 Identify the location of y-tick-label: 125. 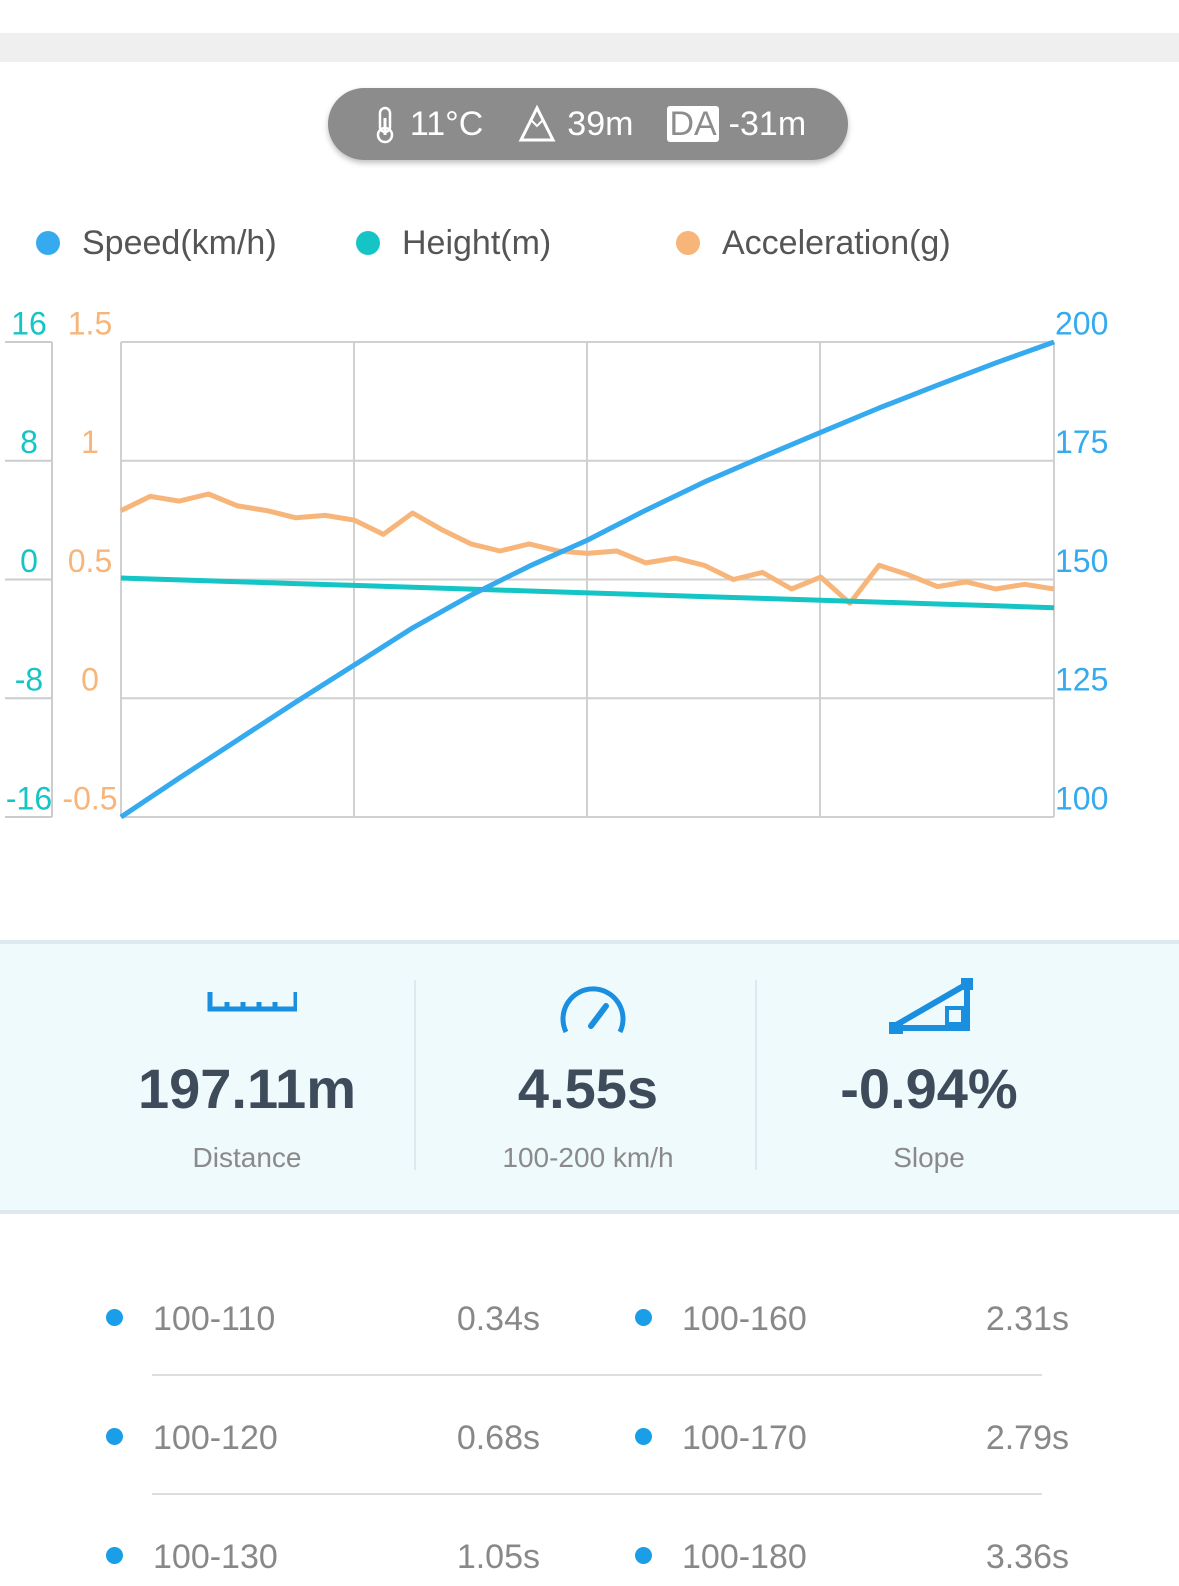
(1081, 680).